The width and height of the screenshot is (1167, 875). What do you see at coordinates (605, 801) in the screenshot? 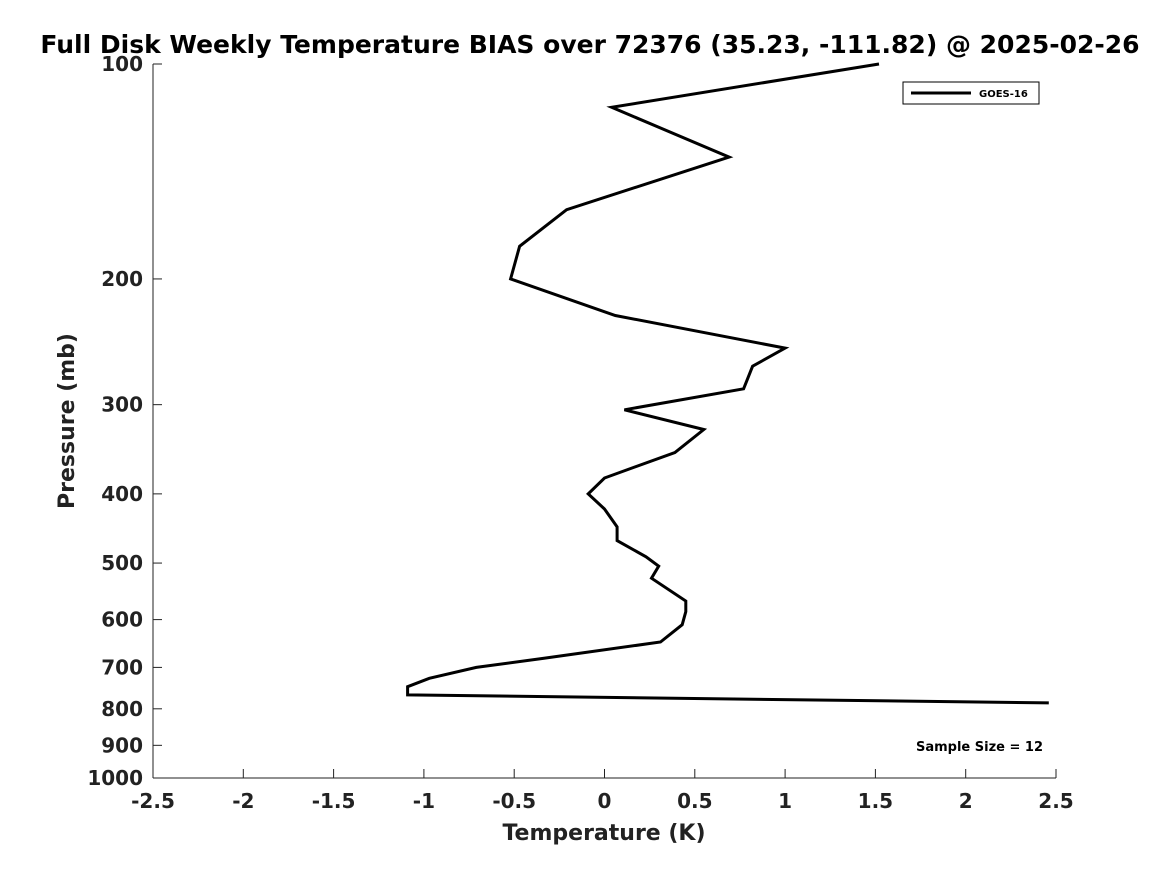
I see `x-tick-label: 0` at bounding box center [605, 801].